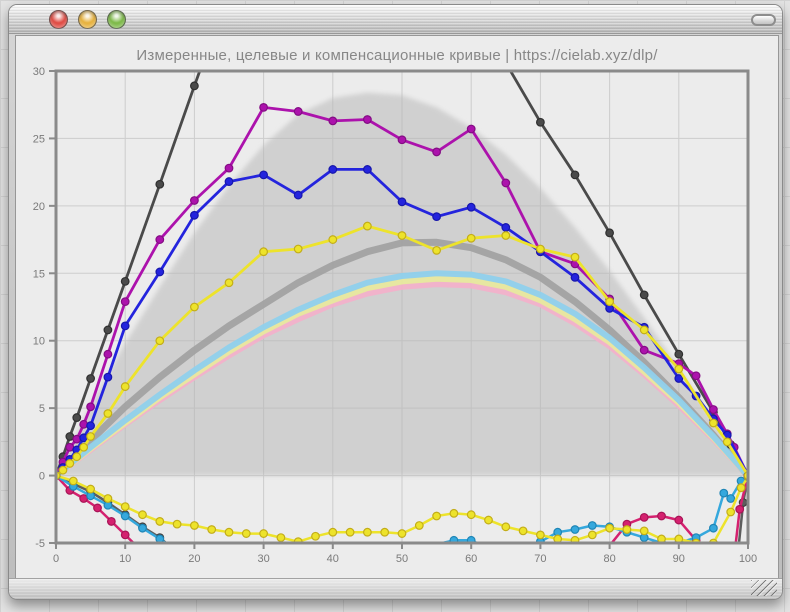  Describe the element at coordinates (333, 559) in the screenshot. I see `x-tick-label: 40` at that location.